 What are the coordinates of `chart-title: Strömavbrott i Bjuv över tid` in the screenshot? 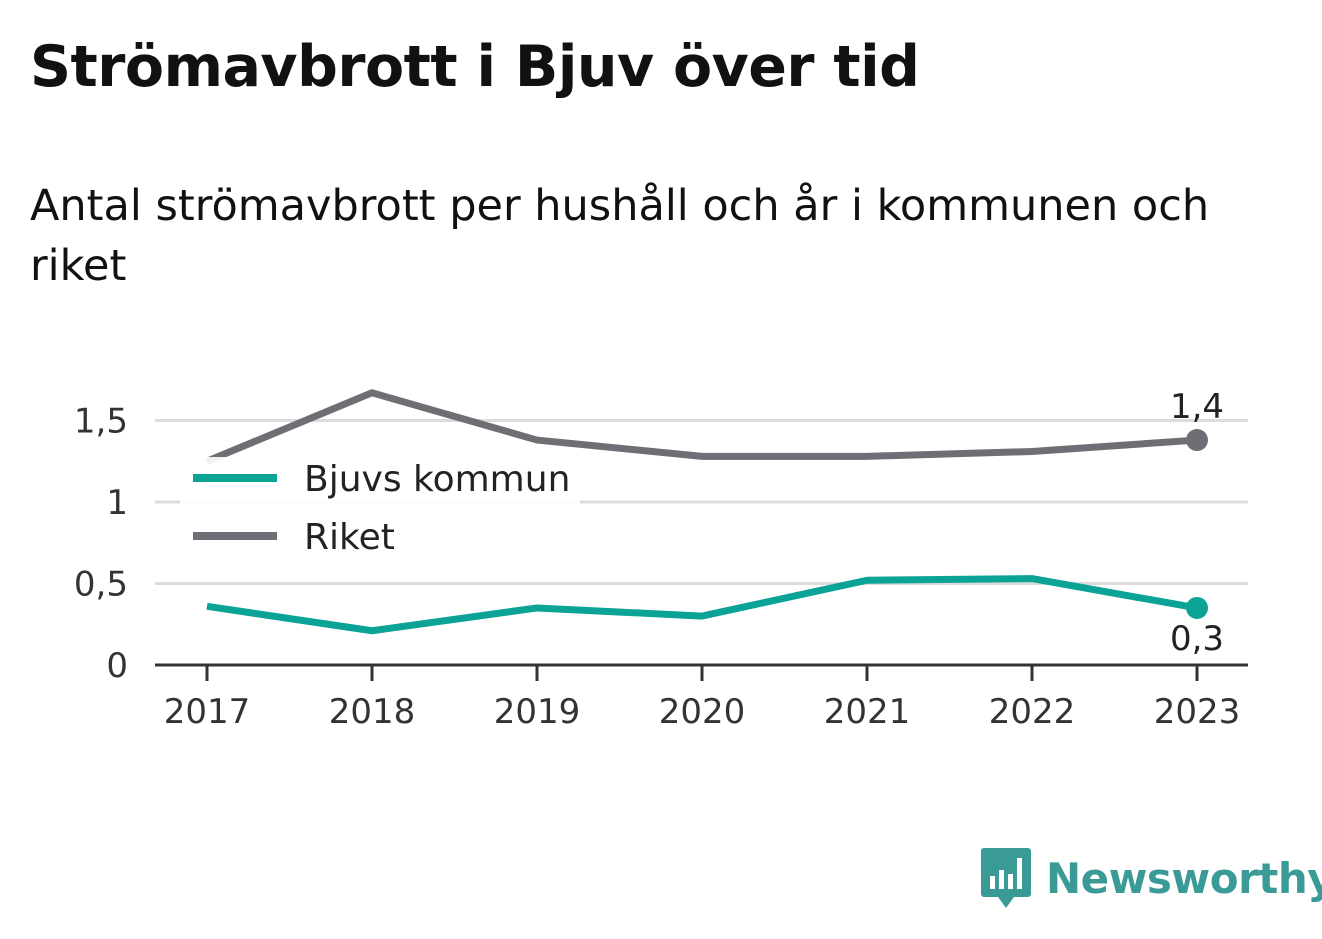 It's located at (475, 67).